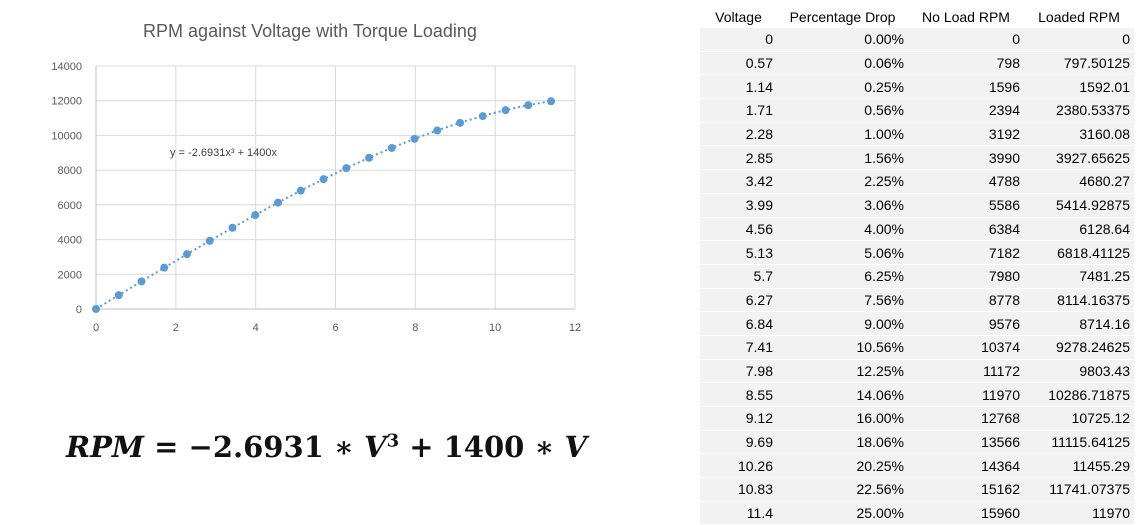  What do you see at coordinates (256, 328) in the screenshot?
I see `x-tick-label: 4` at bounding box center [256, 328].